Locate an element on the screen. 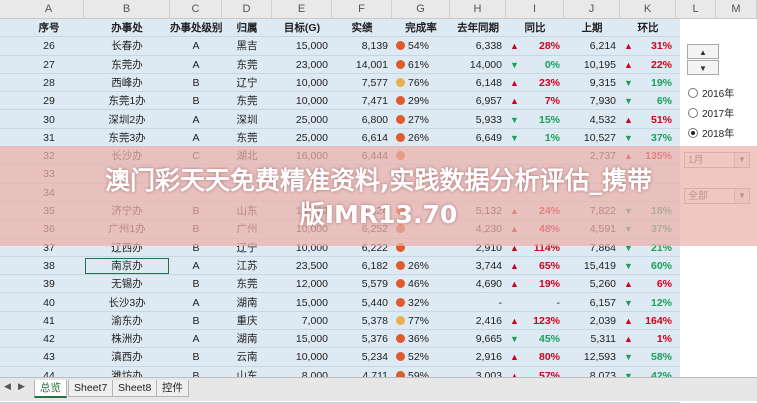 The image size is (757, 403). cell-rate: 76% is located at coordinates (421, 83).